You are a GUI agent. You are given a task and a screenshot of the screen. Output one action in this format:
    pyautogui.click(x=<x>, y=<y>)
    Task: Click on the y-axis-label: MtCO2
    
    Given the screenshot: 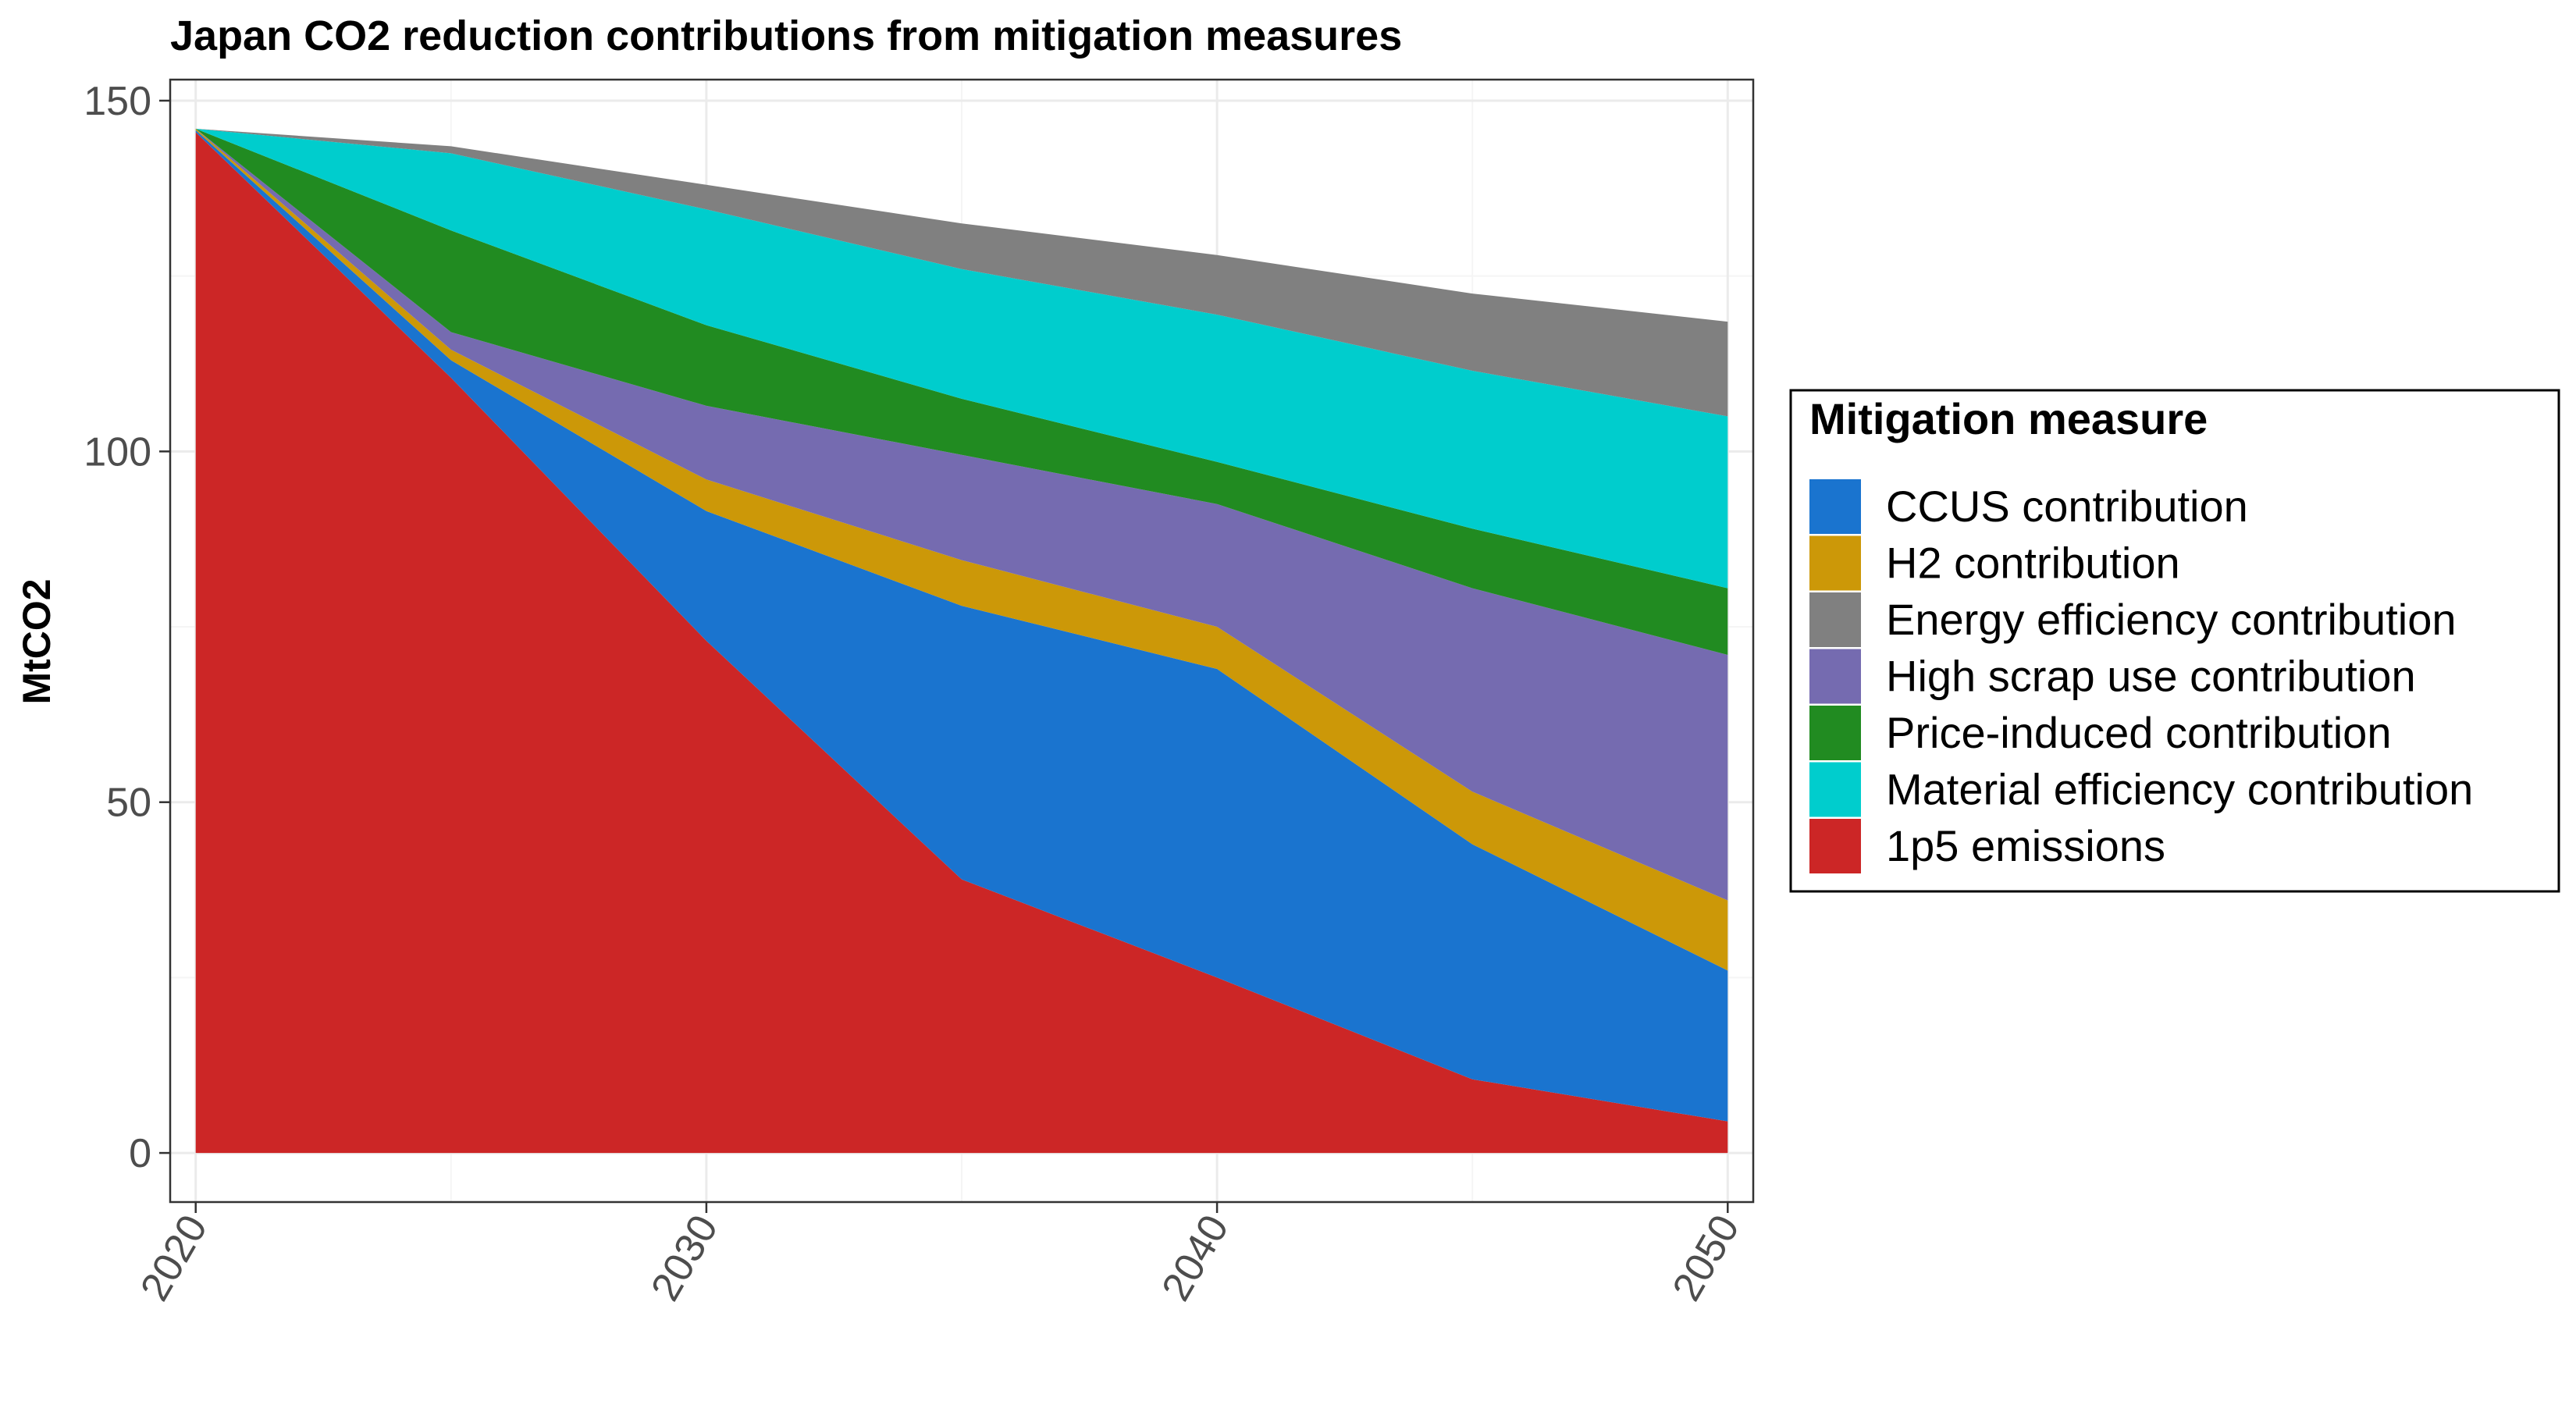 What is the action you would take?
    pyautogui.click(x=37, y=641)
    